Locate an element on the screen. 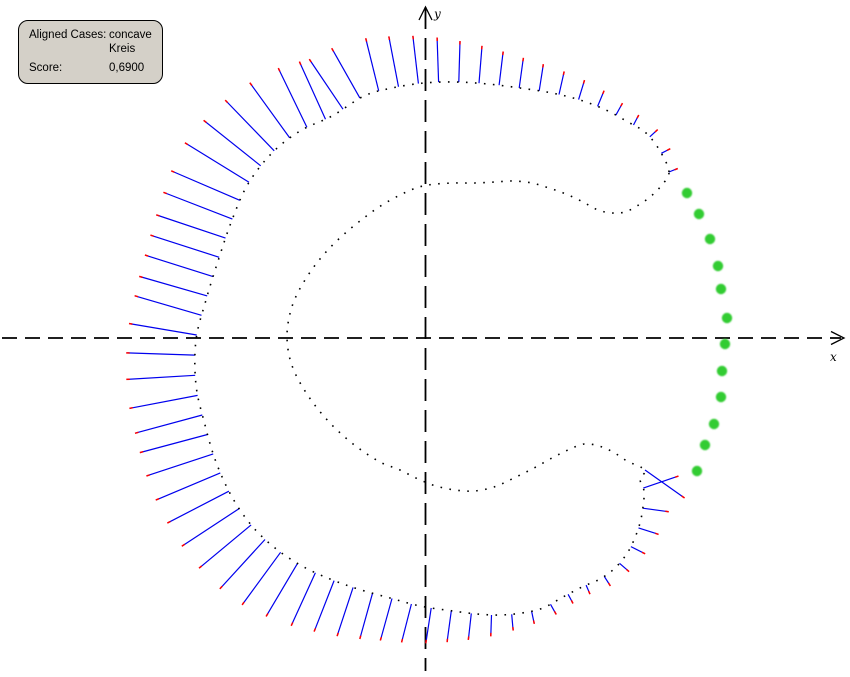 The height and width of the screenshot is (677, 850). y-axis-arrow-icon is located at coordinates (425, 13).